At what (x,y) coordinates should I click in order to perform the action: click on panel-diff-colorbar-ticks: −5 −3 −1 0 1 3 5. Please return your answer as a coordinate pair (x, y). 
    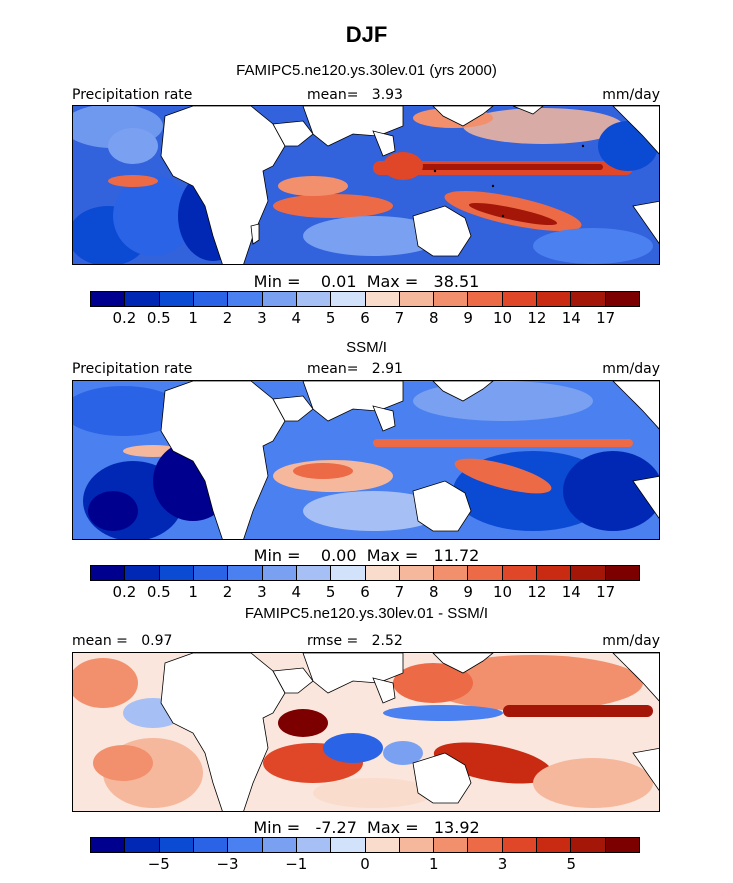
    Looking at the image, I should click on (365, 864).